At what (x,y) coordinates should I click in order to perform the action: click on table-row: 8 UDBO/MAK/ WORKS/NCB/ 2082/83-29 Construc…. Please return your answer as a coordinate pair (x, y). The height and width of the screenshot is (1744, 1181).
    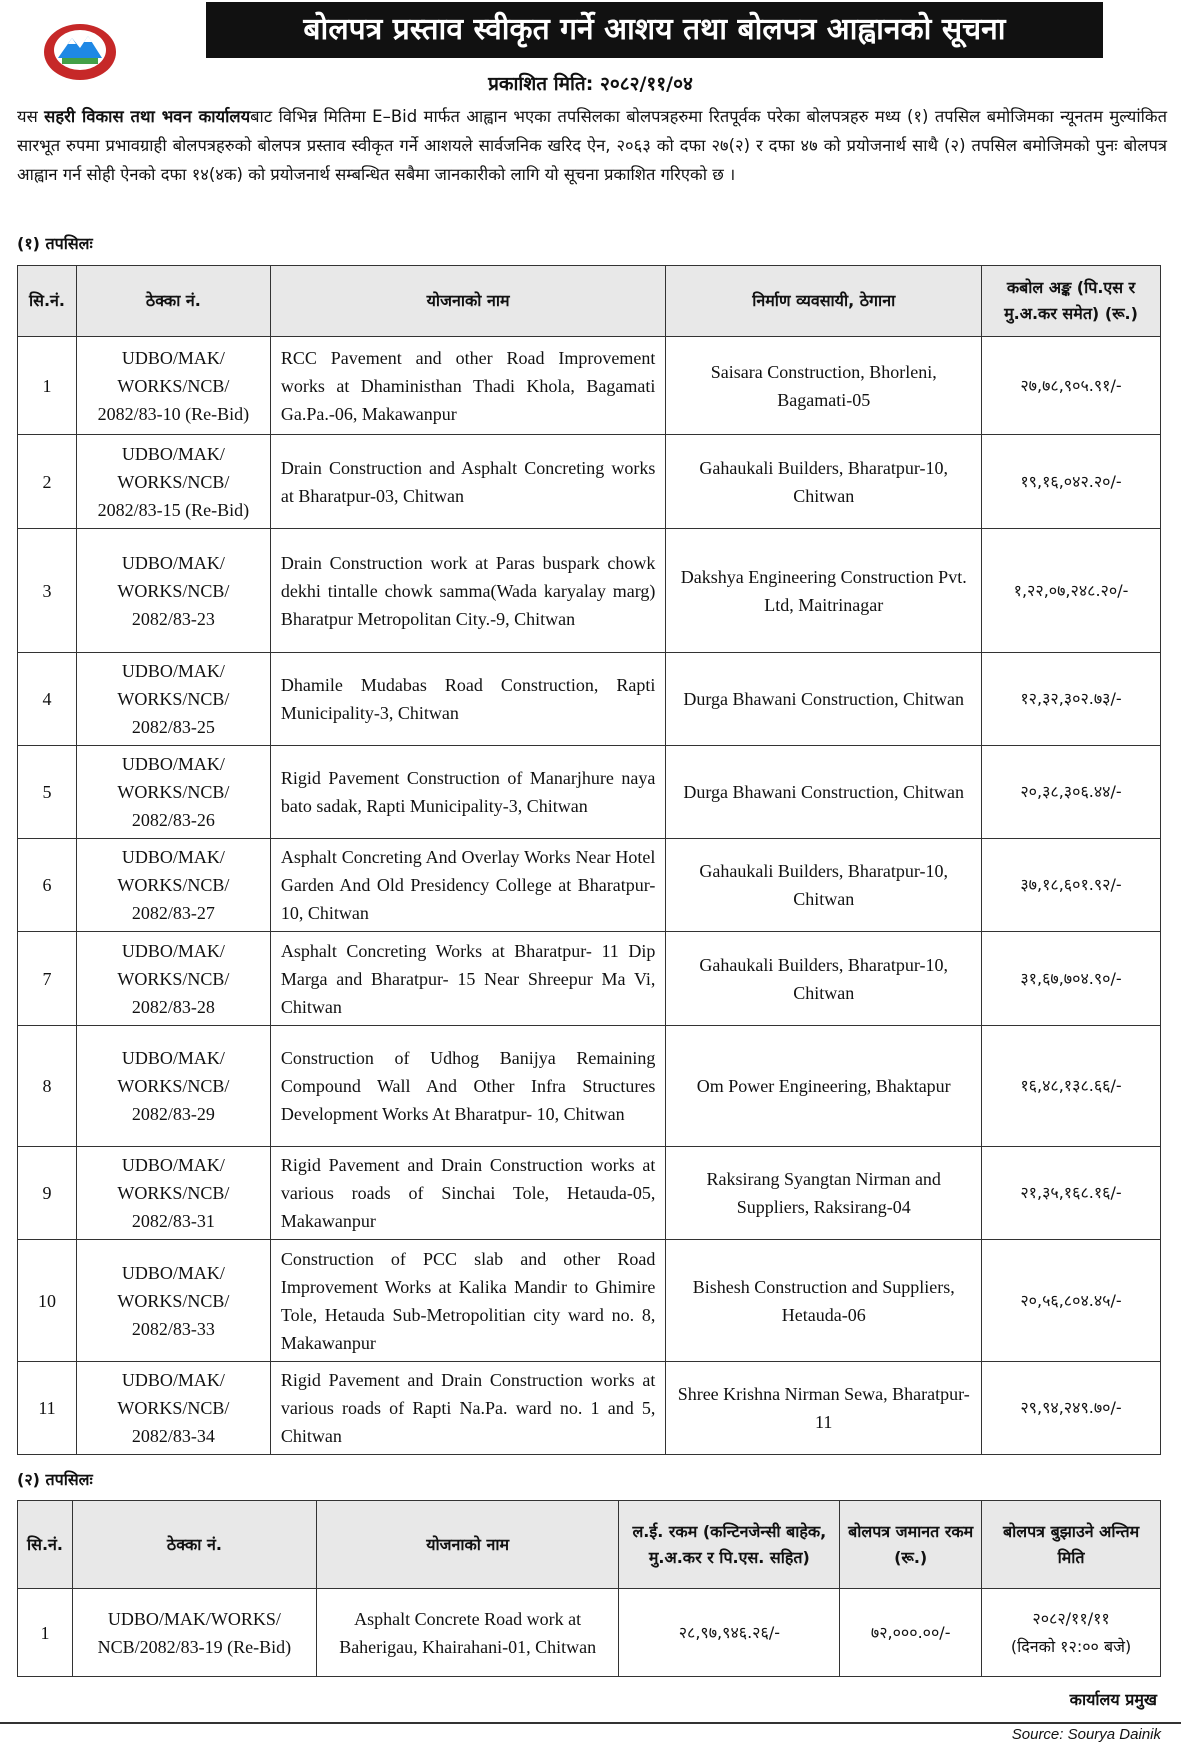
    Looking at the image, I should click on (589, 1086).